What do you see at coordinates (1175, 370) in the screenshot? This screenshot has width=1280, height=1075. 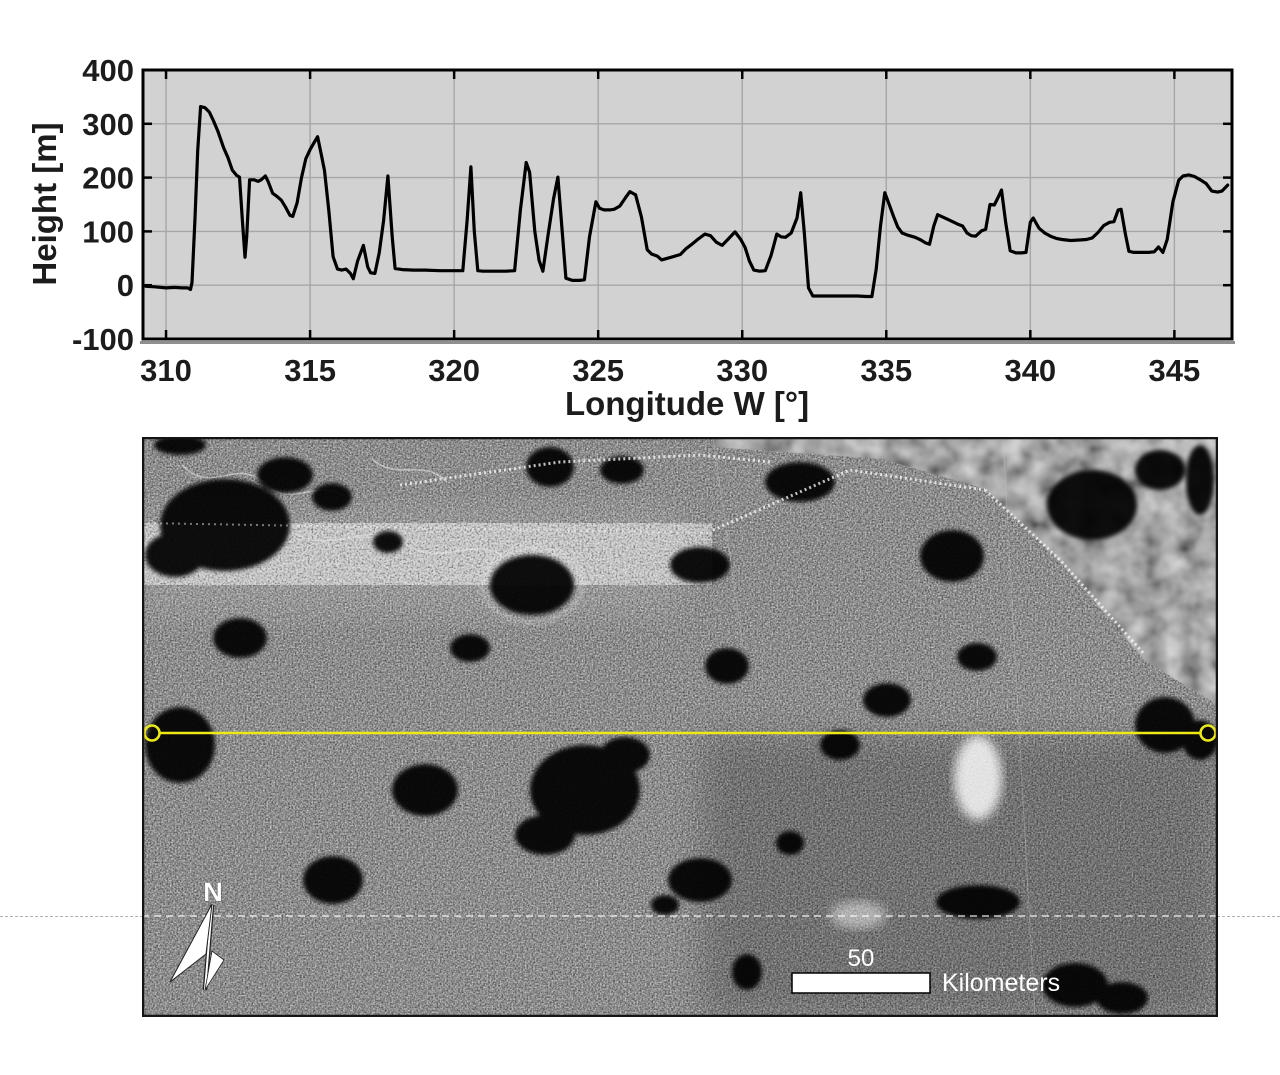 I see `x-tick-label-345: 345` at bounding box center [1175, 370].